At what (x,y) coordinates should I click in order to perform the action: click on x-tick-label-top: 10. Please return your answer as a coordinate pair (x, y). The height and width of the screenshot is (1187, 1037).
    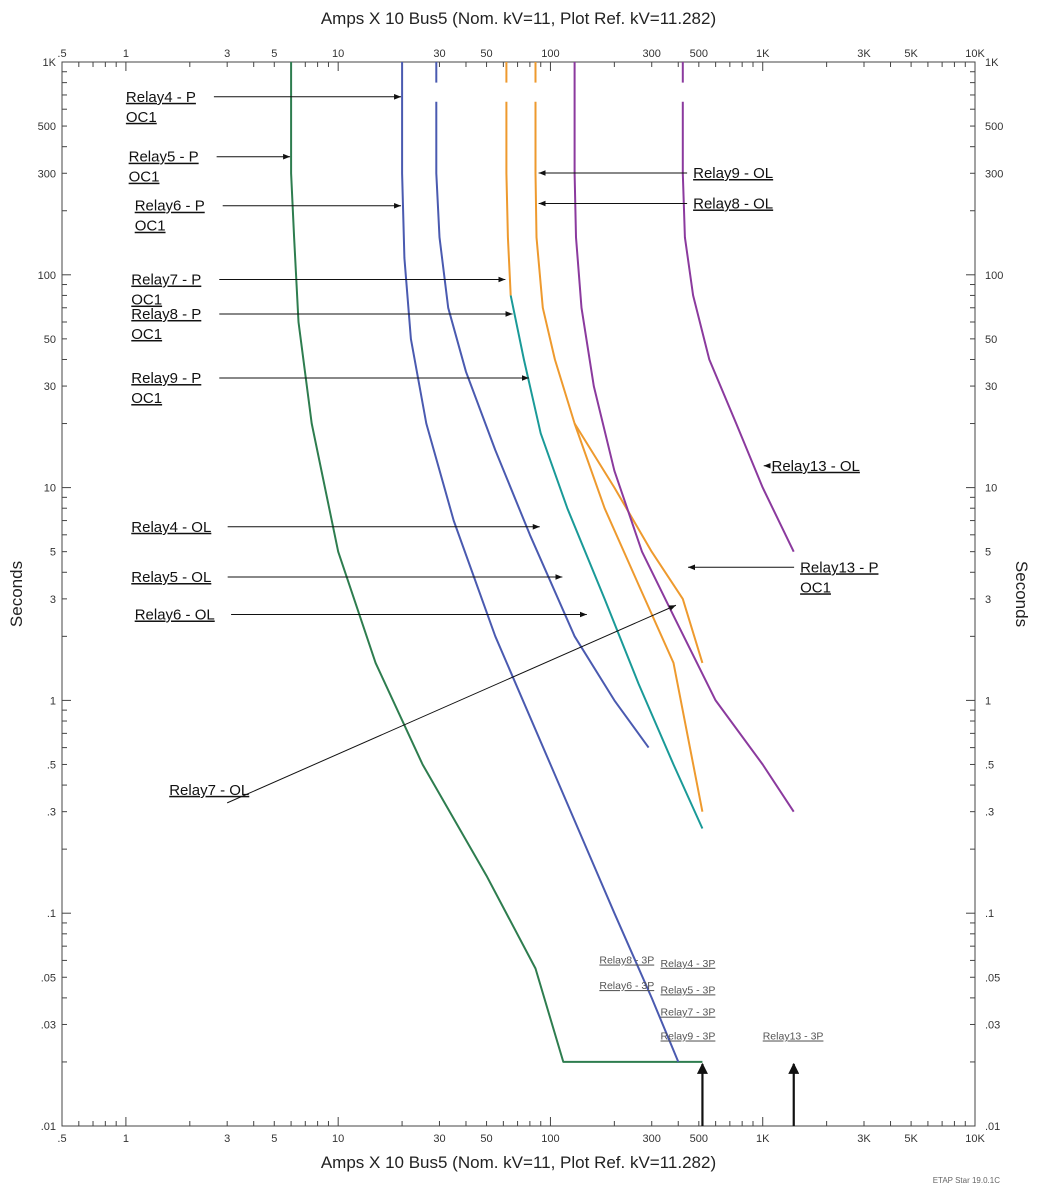
    Looking at the image, I should click on (338, 54).